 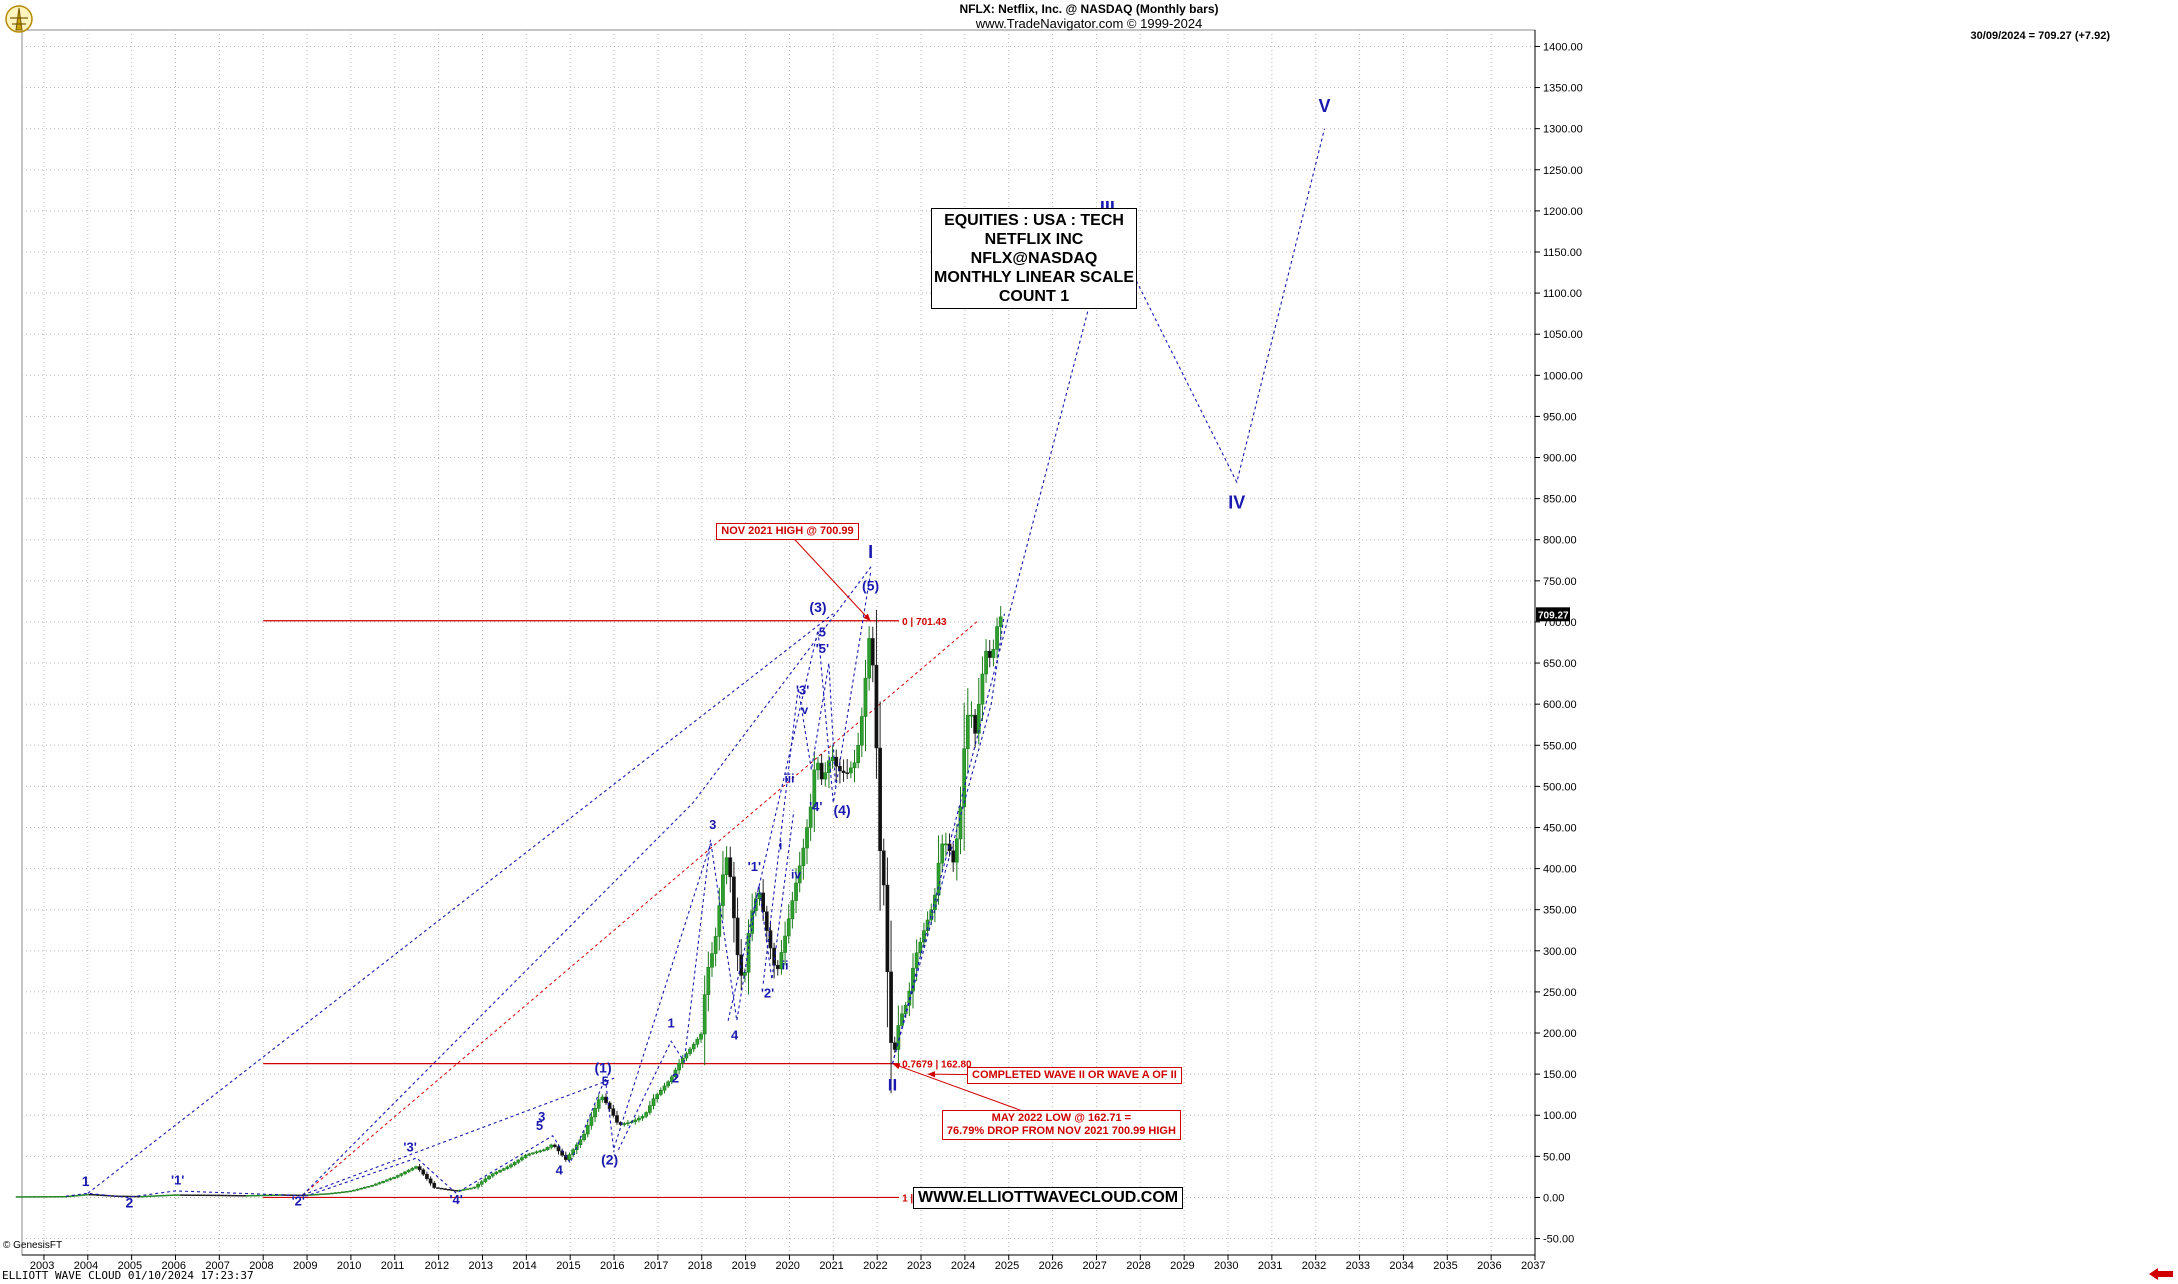 What do you see at coordinates (1048, 1198) in the screenshot?
I see `website-label: WWW.ELLIOTTWAVECLOUD.COM` at bounding box center [1048, 1198].